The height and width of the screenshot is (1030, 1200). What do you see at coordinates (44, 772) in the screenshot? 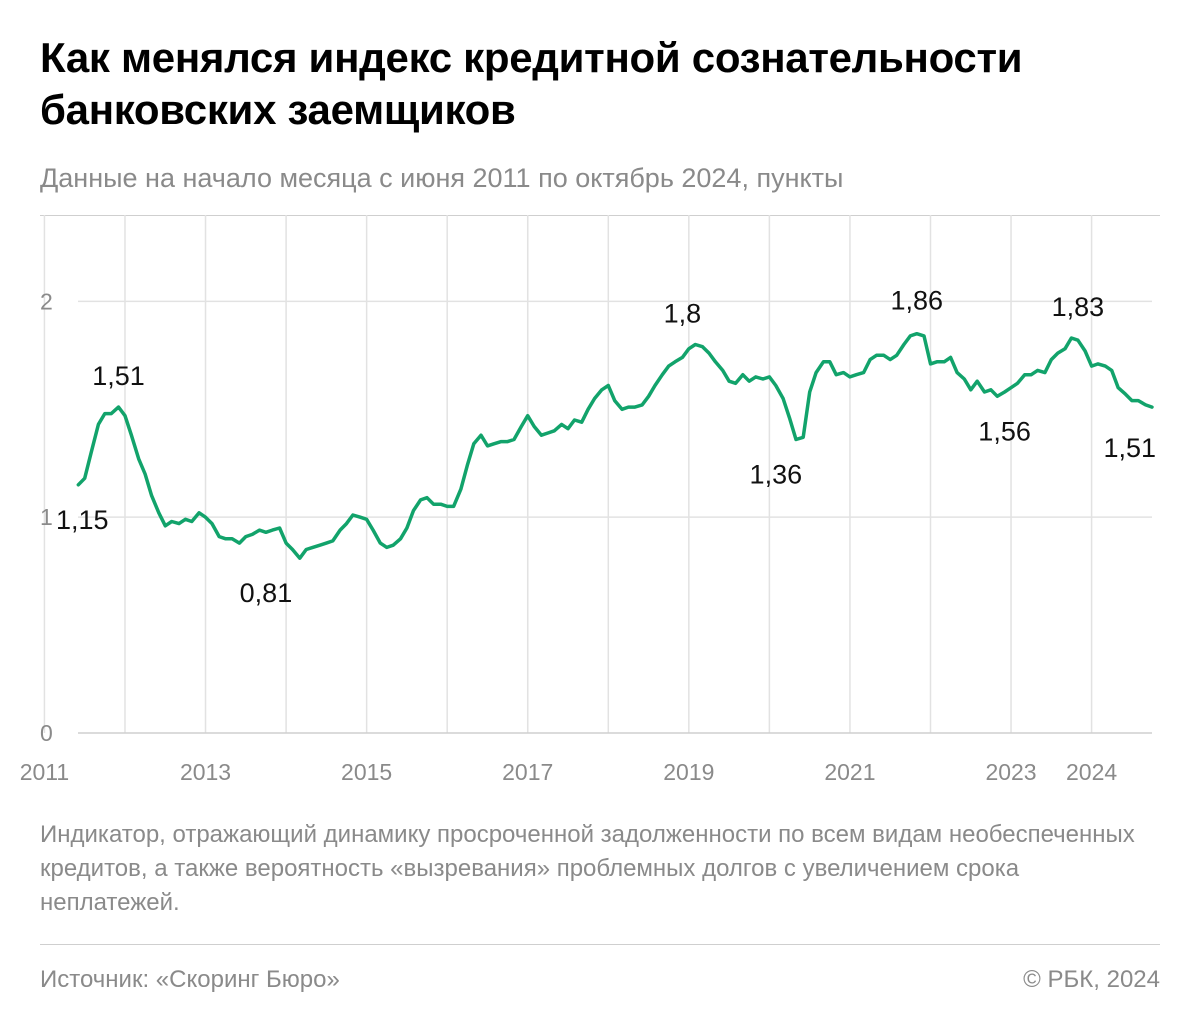
I see `x-tick-label: 2011` at bounding box center [44, 772].